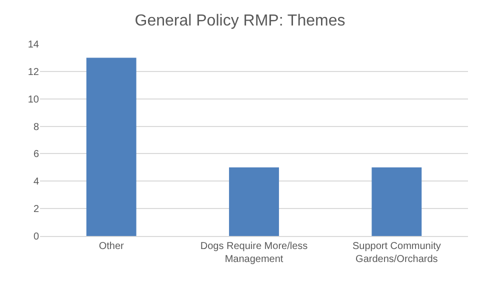  What do you see at coordinates (34, 45) in the screenshot?
I see `y-tick-label: 14` at bounding box center [34, 45].